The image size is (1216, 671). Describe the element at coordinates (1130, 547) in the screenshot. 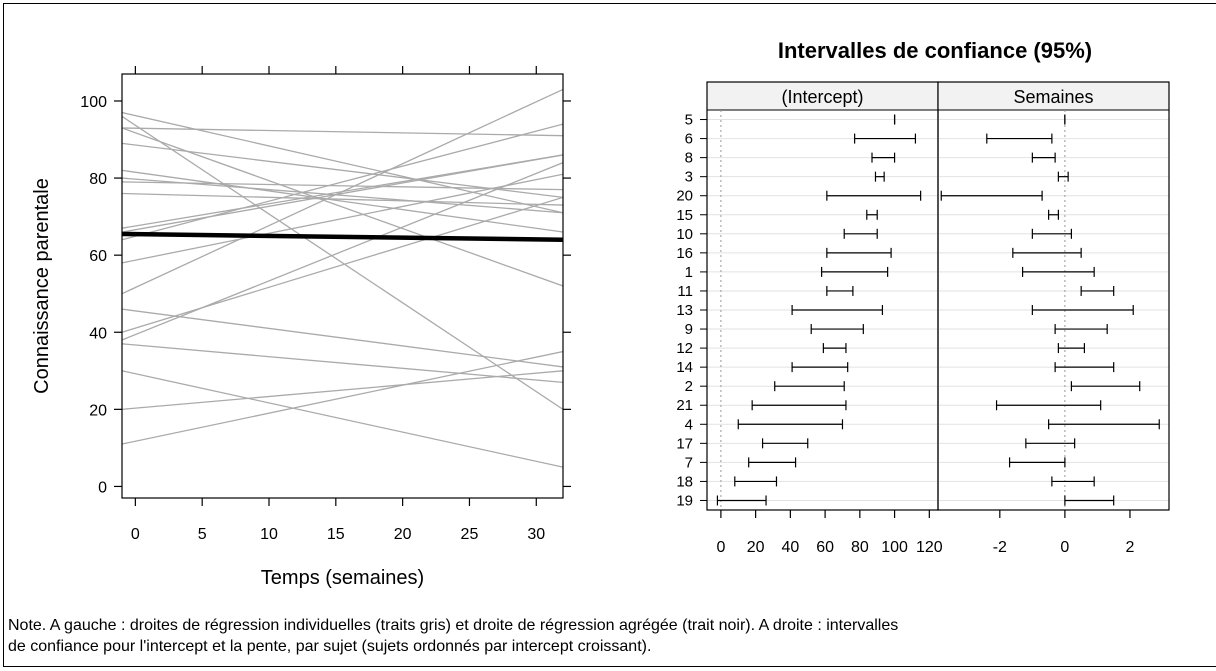

I see `panel-x-tick-label: 2` at that location.